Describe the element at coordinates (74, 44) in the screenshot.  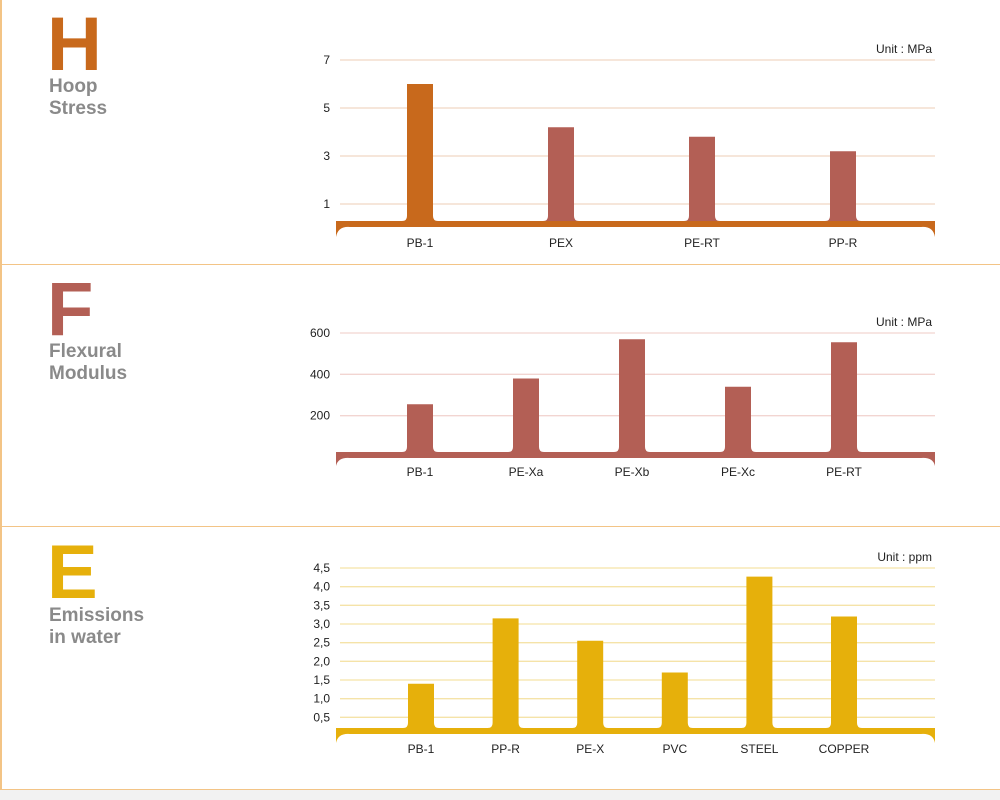
I see `section-letter-h: H` at that location.